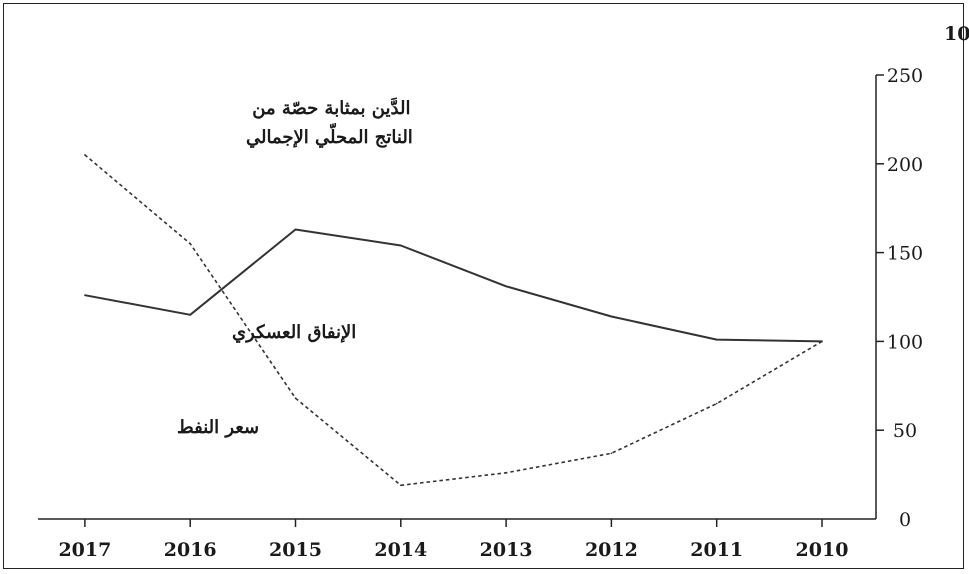 Image resolution: width=969 pixels, height=574 pixels. I want to click on series-label-debt-line-1: الدَّين بمثابة حصّة من, so click(331, 108).